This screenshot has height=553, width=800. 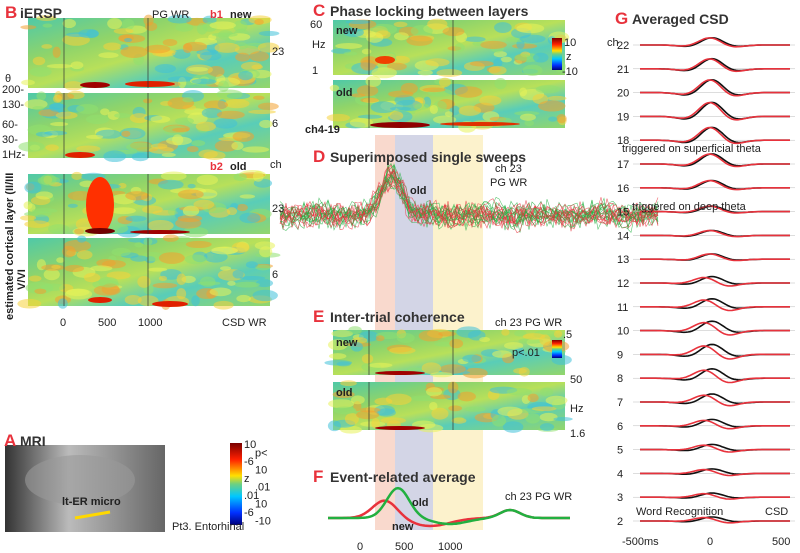 I want to click on site: lt-ER micro, so click(x=91, y=502).